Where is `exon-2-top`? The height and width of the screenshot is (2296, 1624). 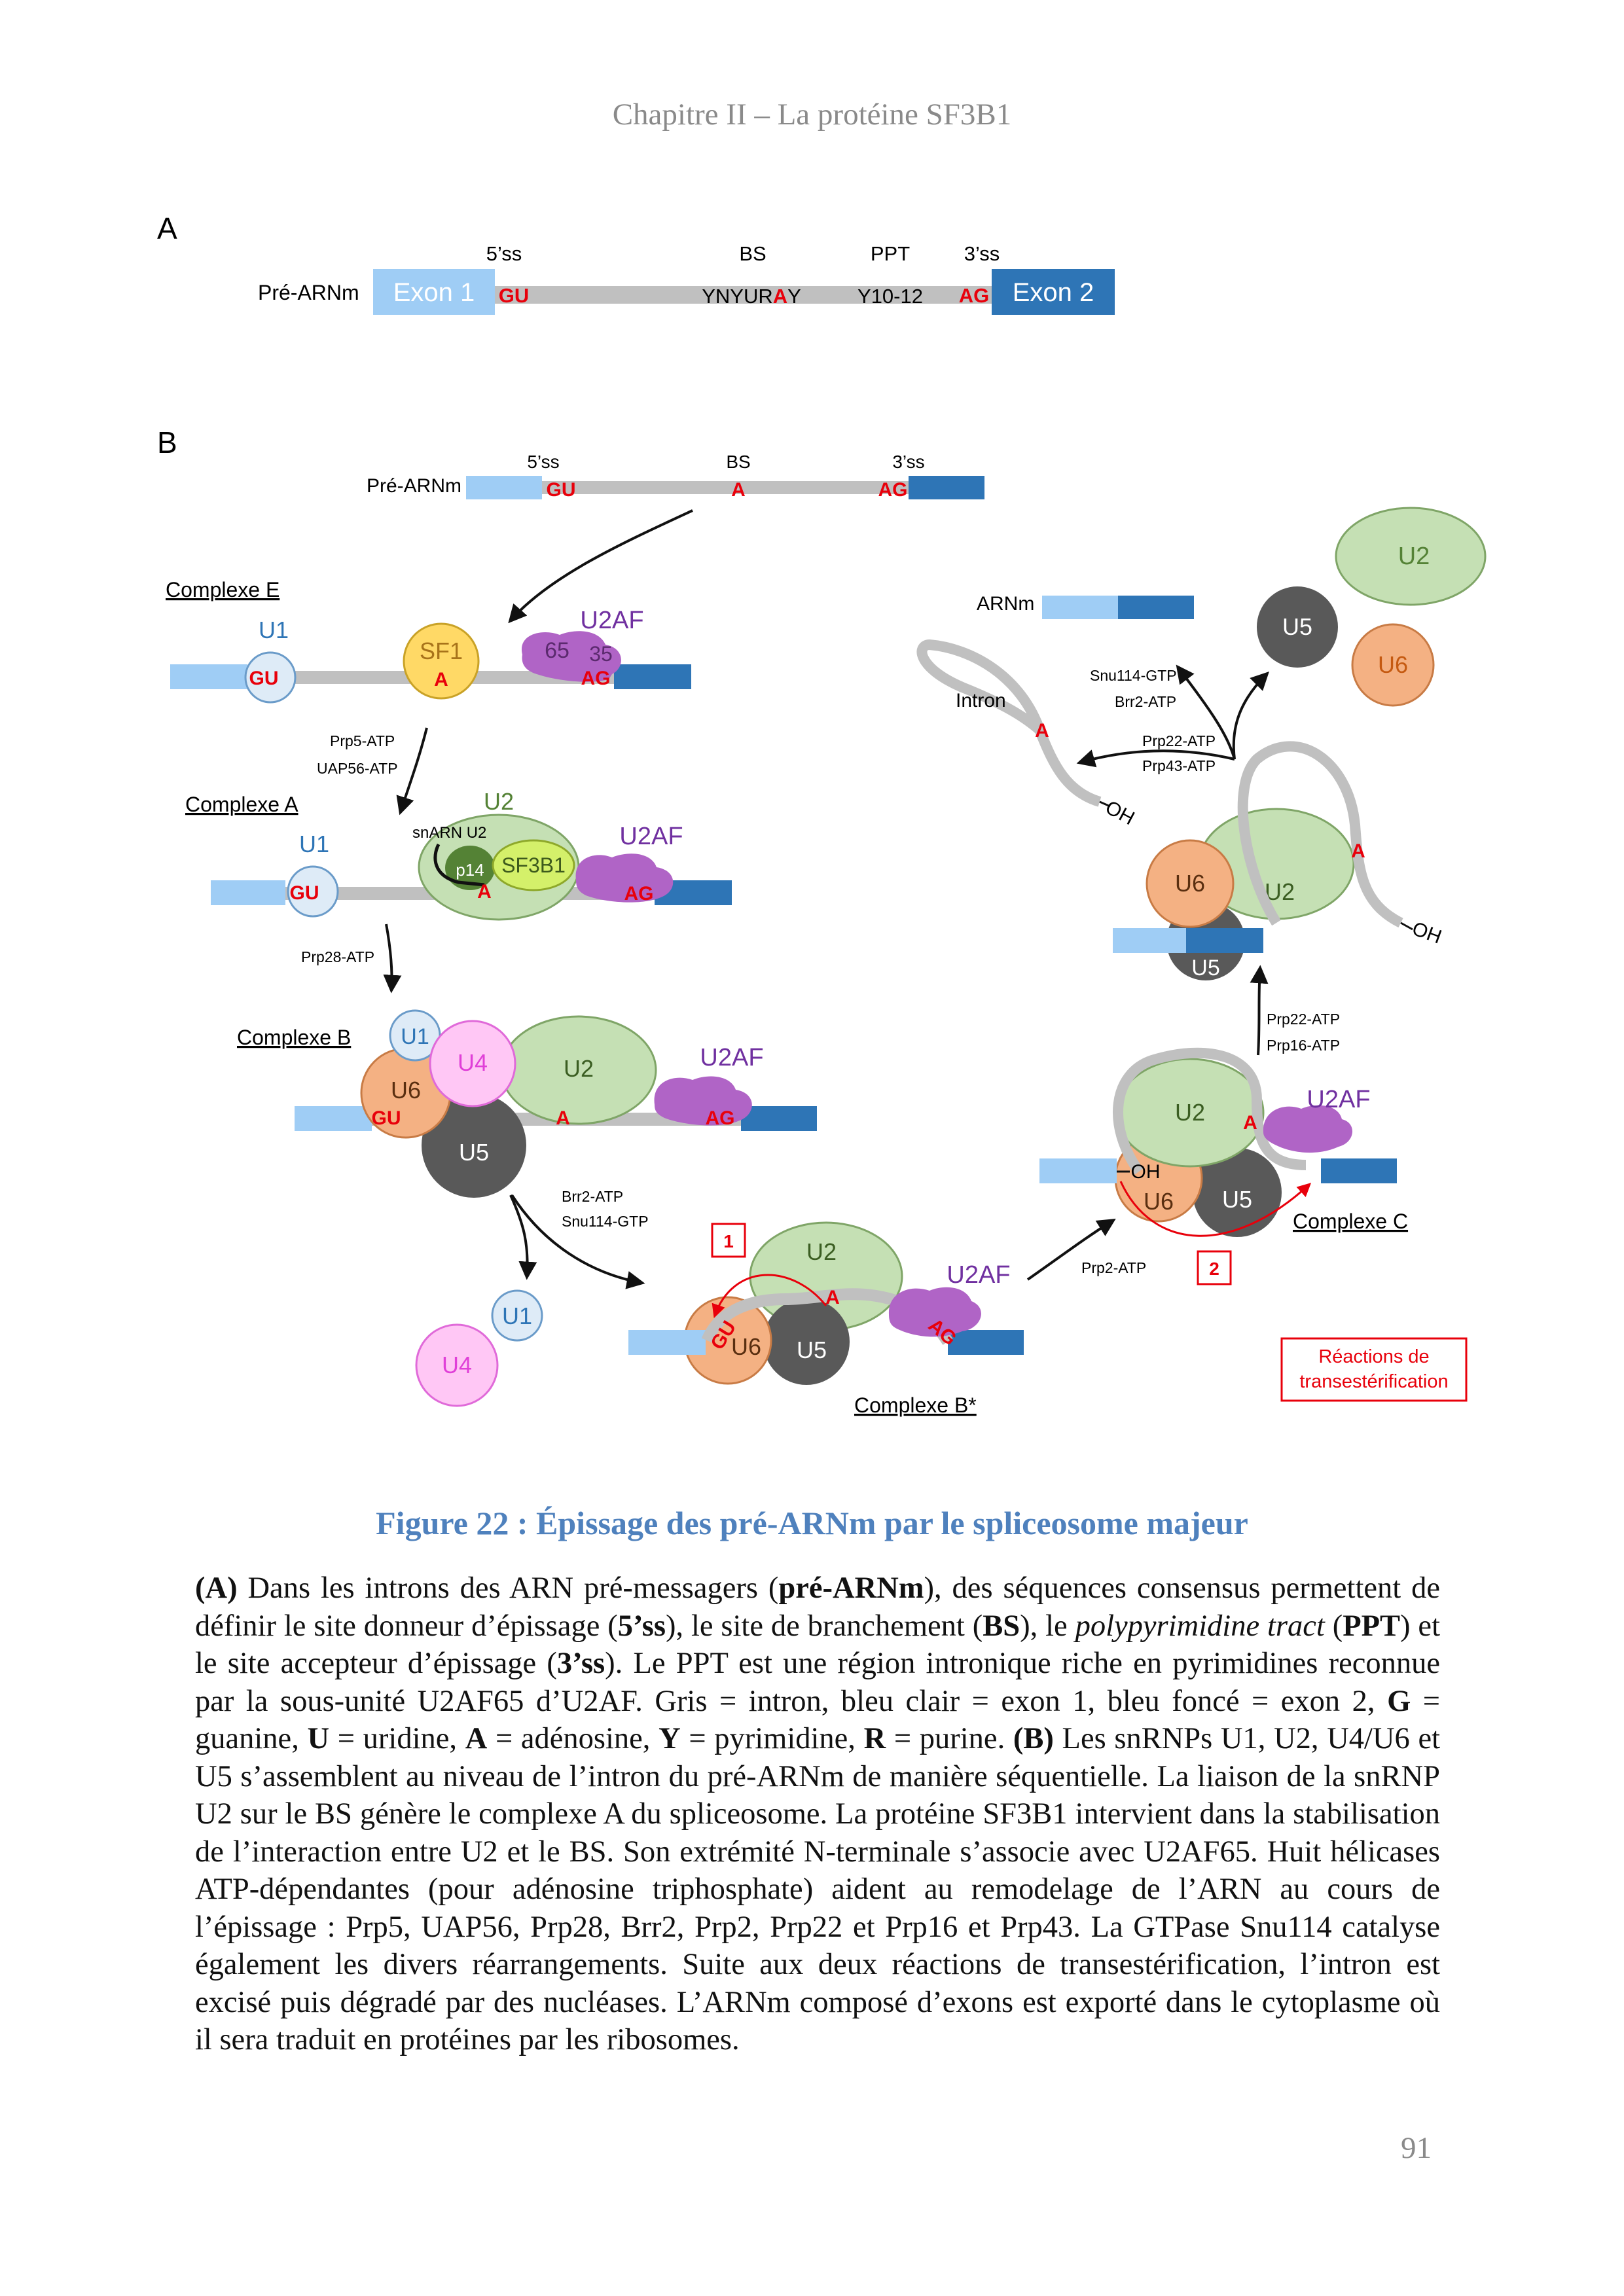 exon-2-top is located at coordinates (946, 488).